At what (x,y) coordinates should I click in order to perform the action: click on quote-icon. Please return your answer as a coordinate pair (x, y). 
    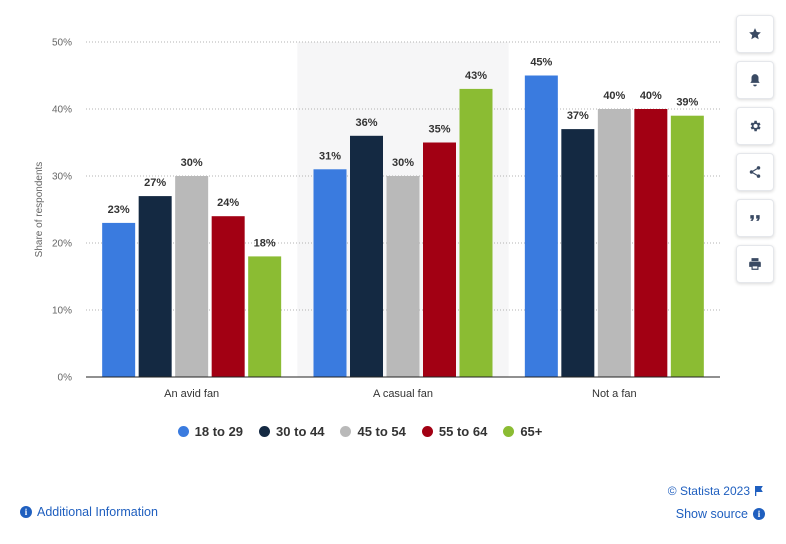
    Looking at the image, I should click on (755, 218).